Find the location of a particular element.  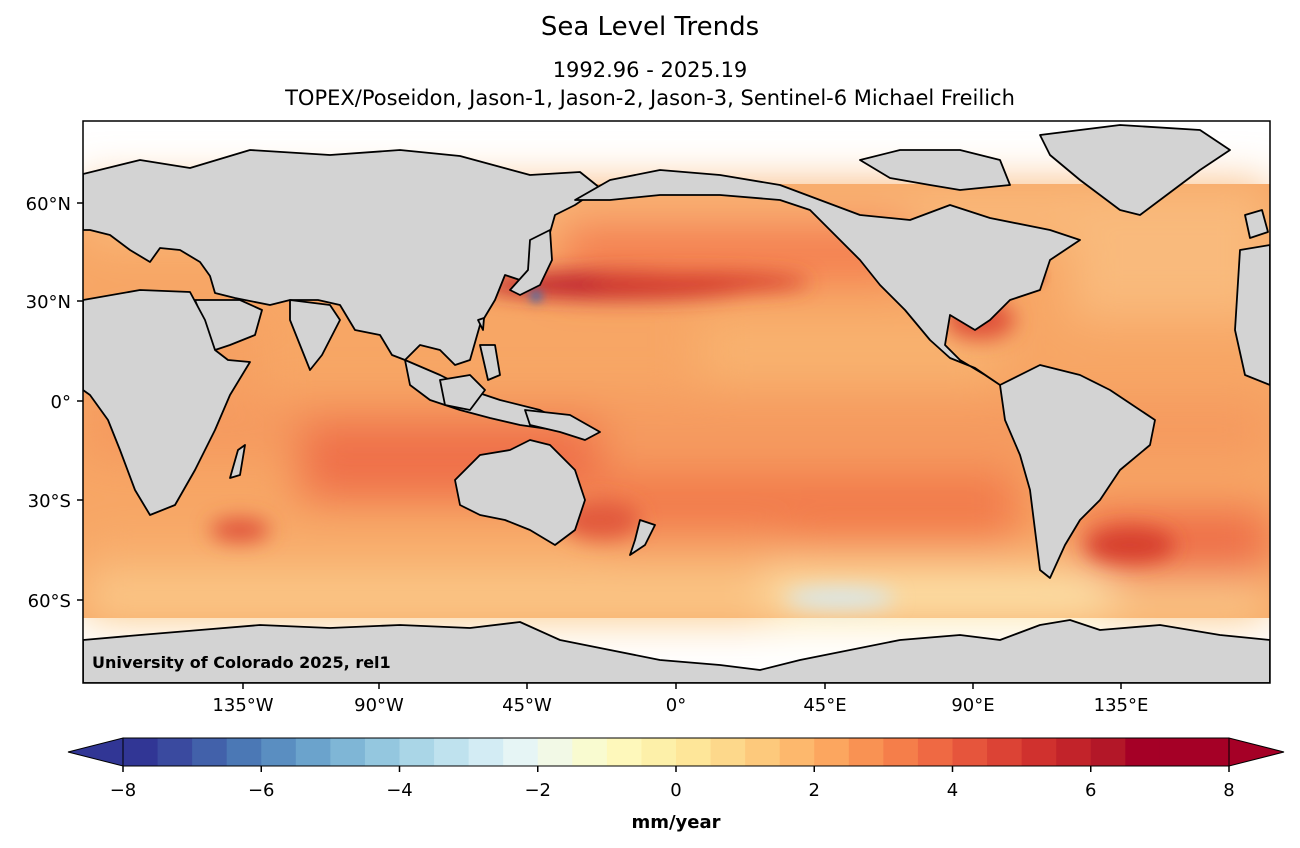

landmass-greenland is located at coordinates (1135, 170).